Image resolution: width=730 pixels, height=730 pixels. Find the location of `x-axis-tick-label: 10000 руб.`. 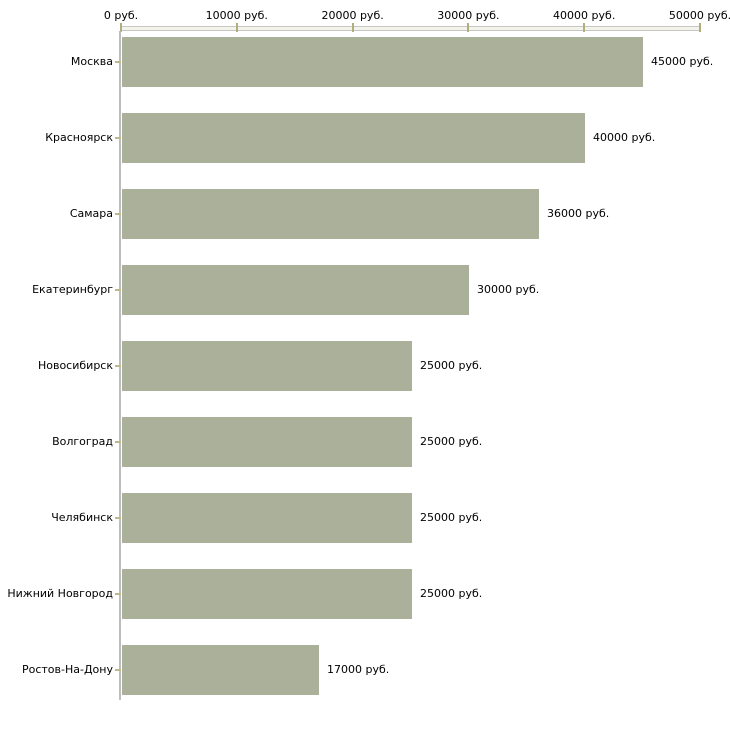

x-axis-tick-label: 10000 руб. is located at coordinates (236, 15).